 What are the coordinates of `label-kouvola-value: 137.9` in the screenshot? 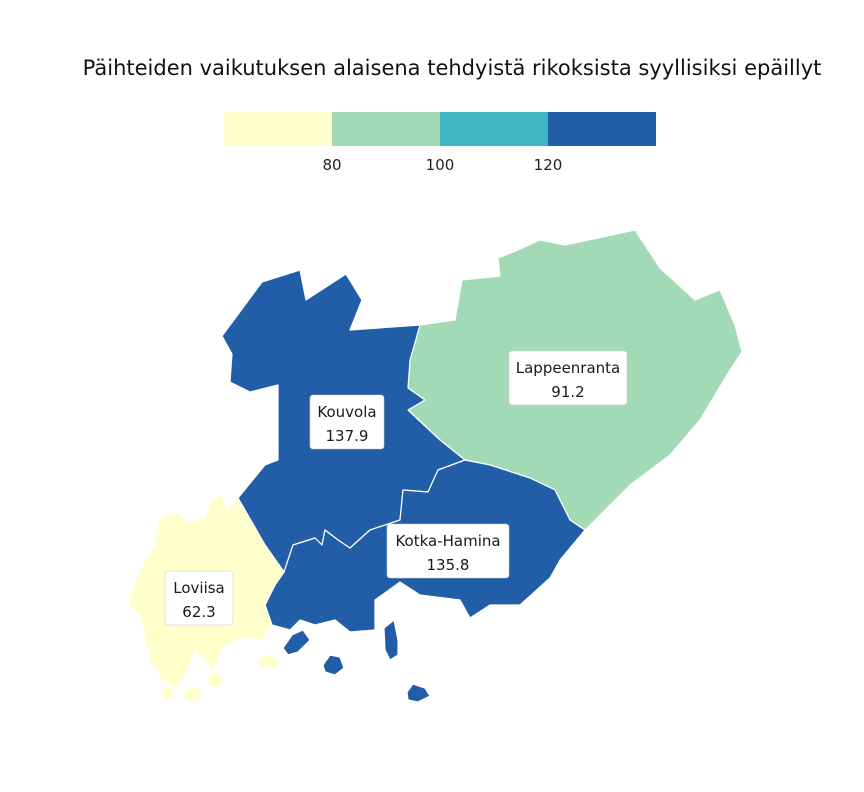 It's located at (347, 436).